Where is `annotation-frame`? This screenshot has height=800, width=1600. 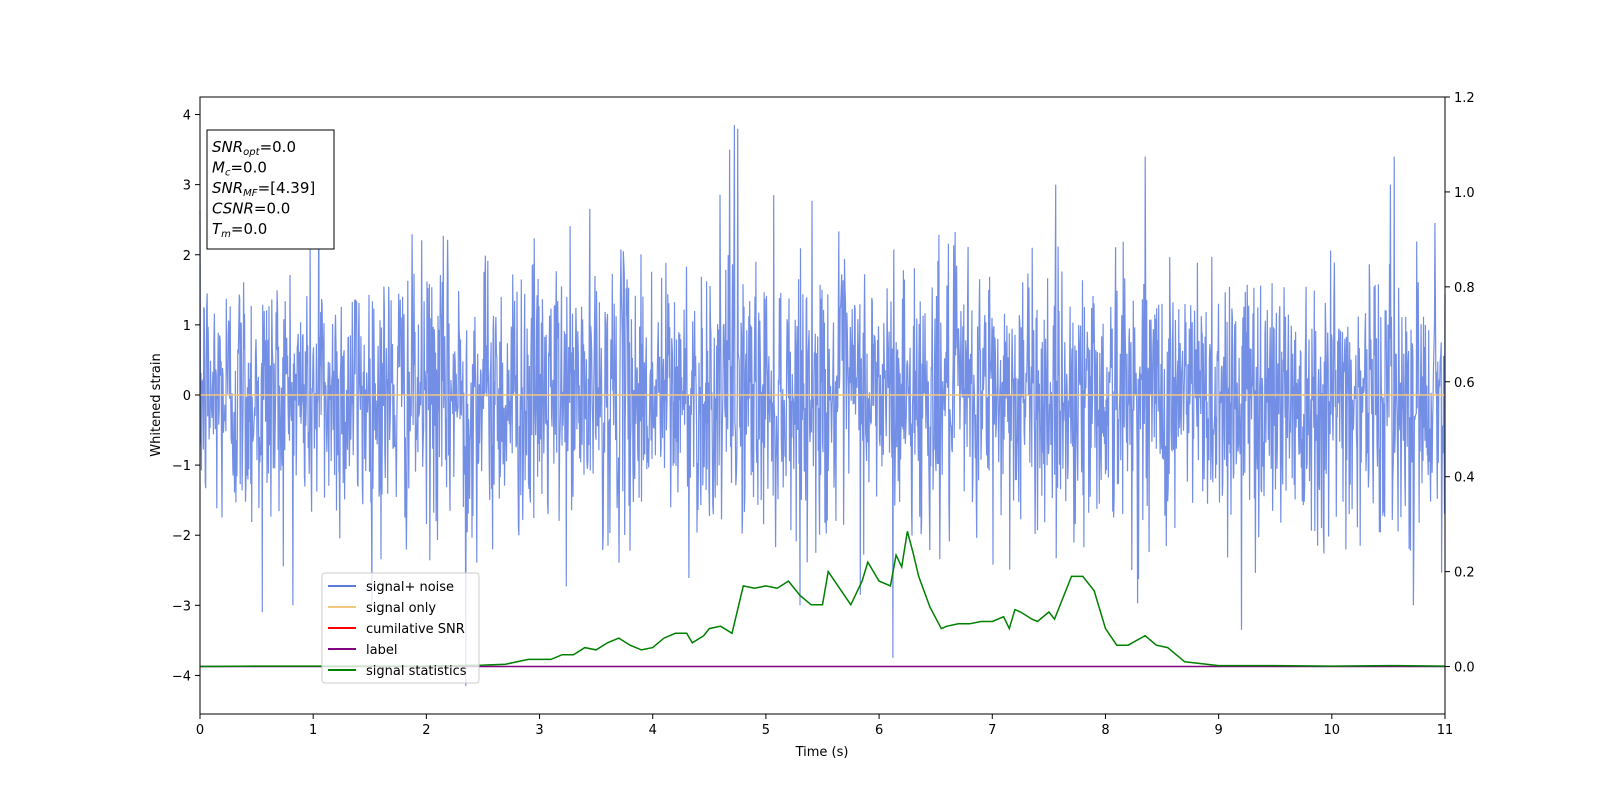
annotation-frame is located at coordinates (270, 189).